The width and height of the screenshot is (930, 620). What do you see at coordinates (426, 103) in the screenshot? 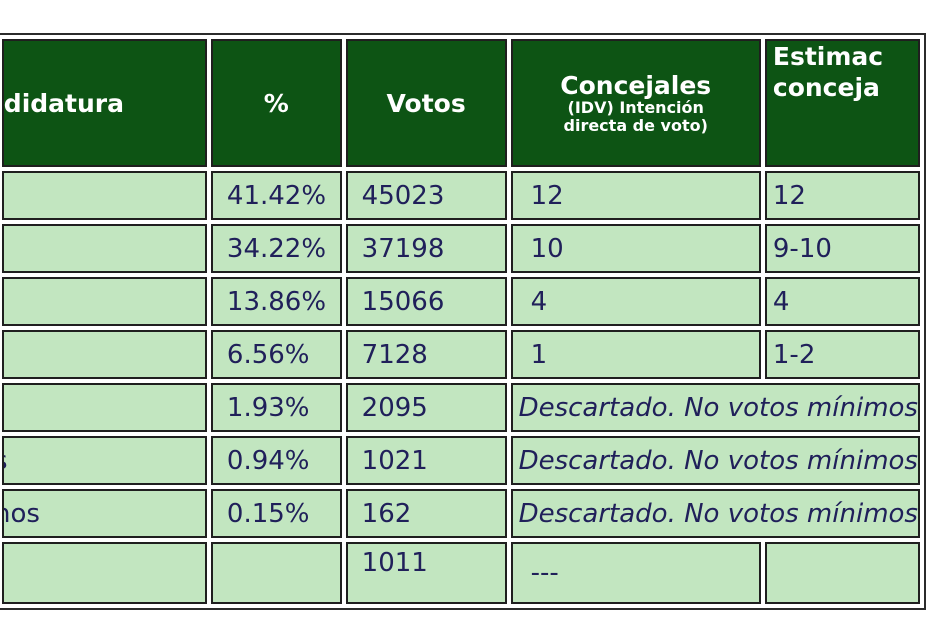
I see `header-votos: Votos` at bounding box center [426, 103].